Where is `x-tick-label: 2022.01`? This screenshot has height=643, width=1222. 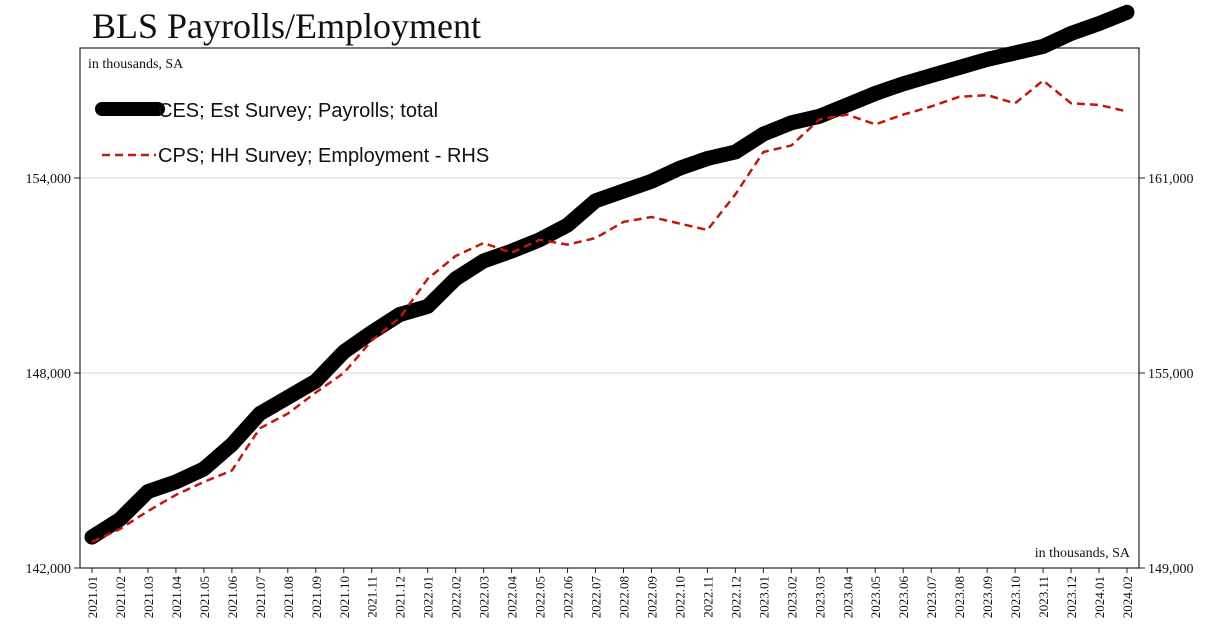
x-tick-label: 2022.01 is located at coordinates (428, 597).